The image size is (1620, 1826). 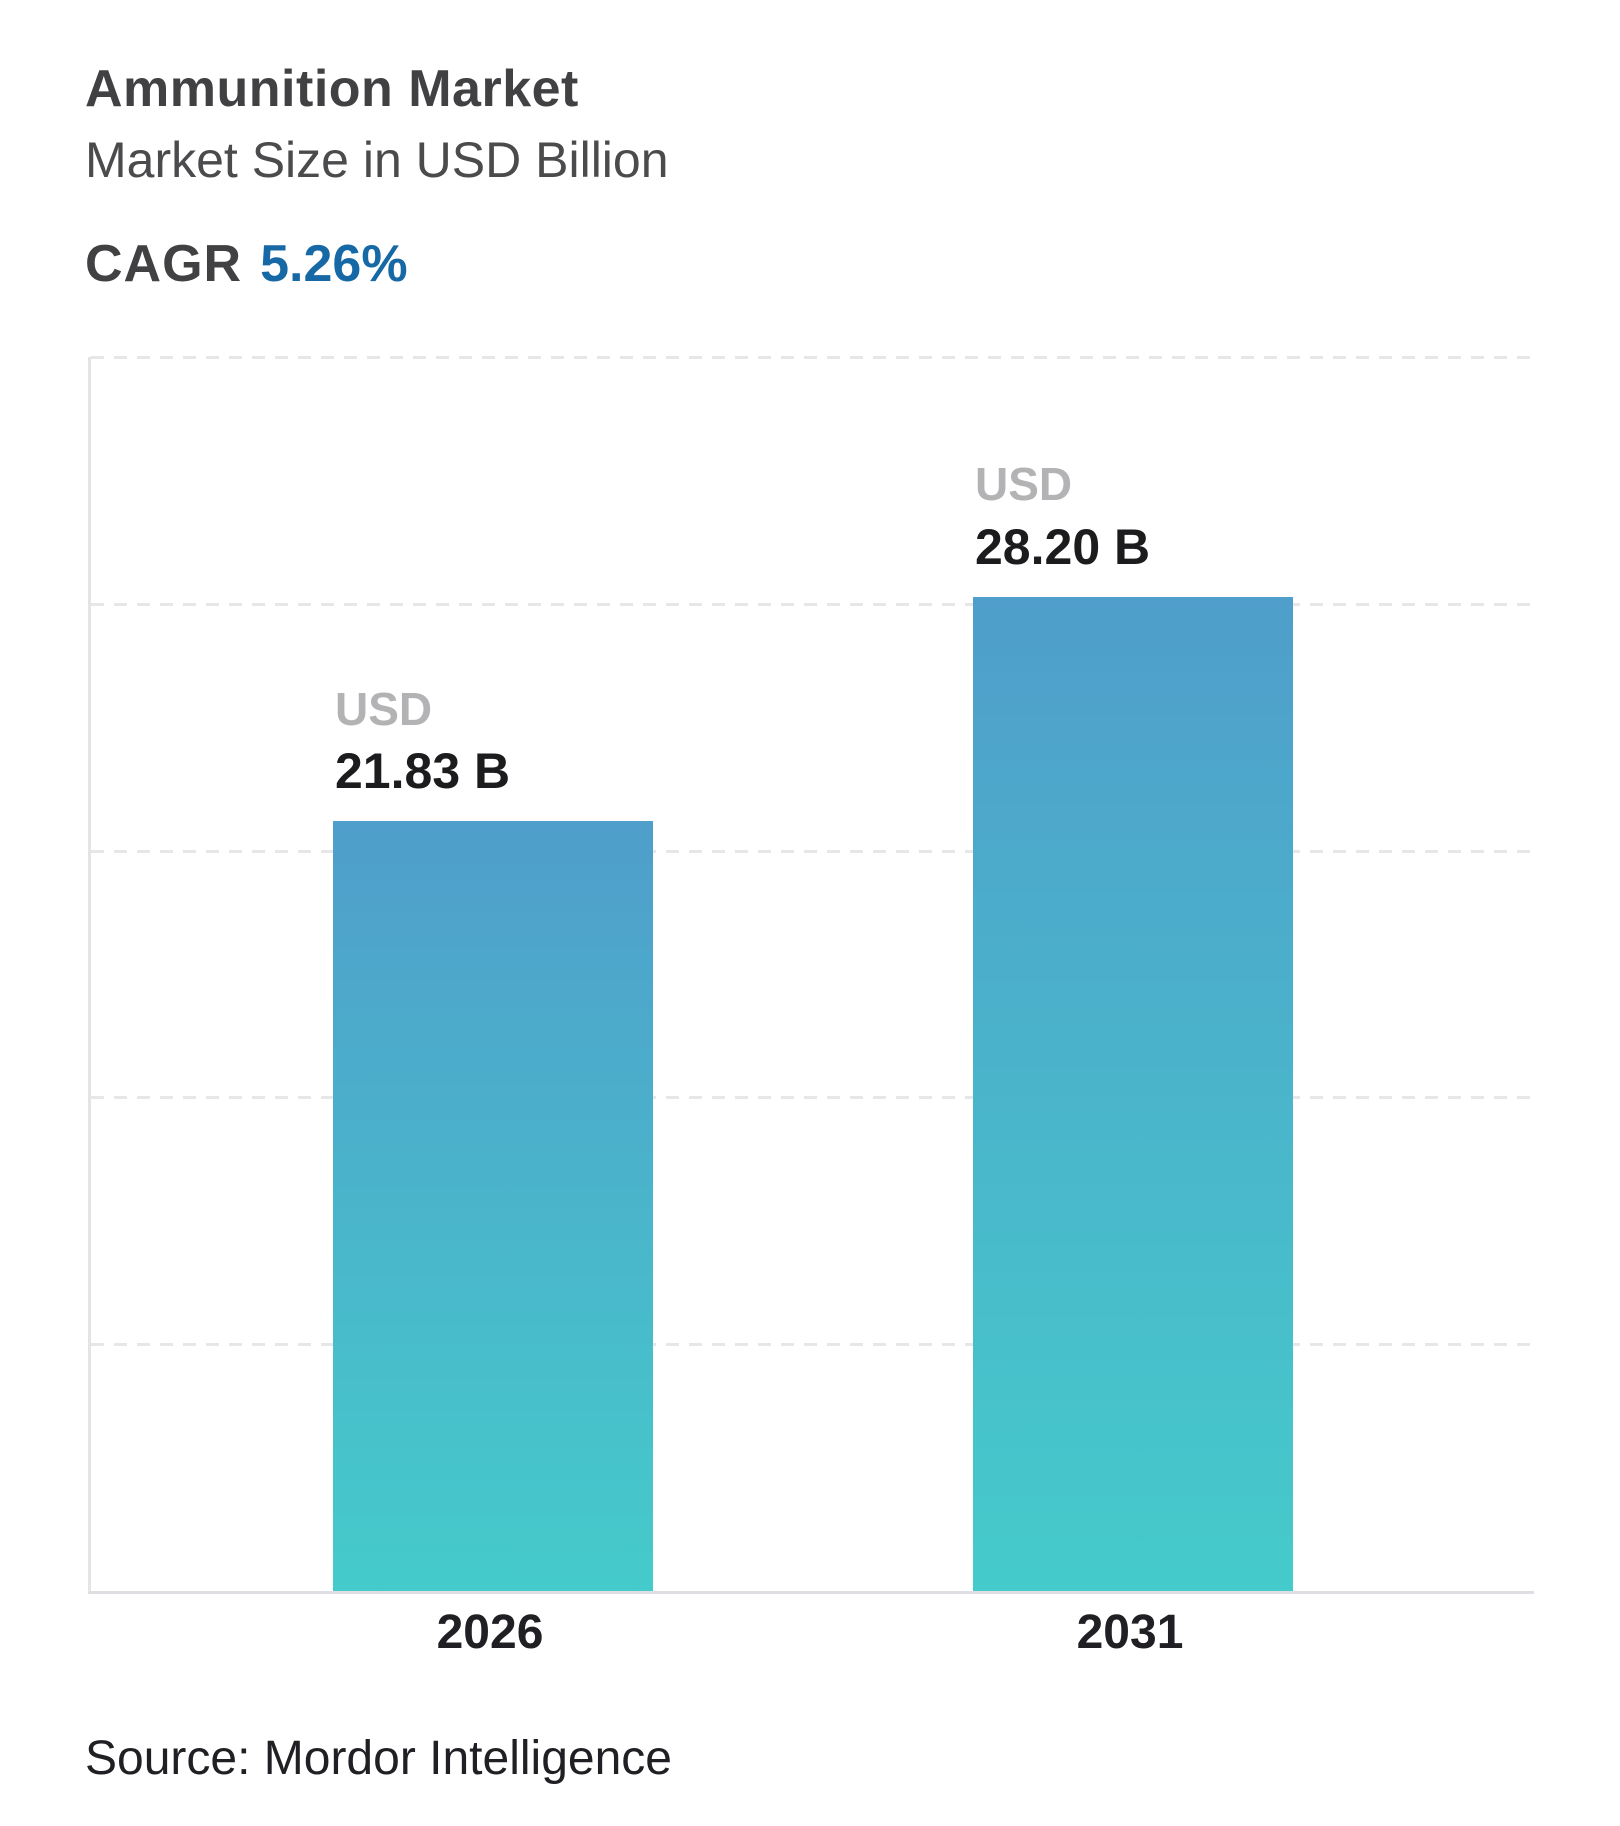 What do you see at coordinates (334, 263) in the screenshot?
I see `cagr-value: 5.26%` at bounding box center [334, 263].